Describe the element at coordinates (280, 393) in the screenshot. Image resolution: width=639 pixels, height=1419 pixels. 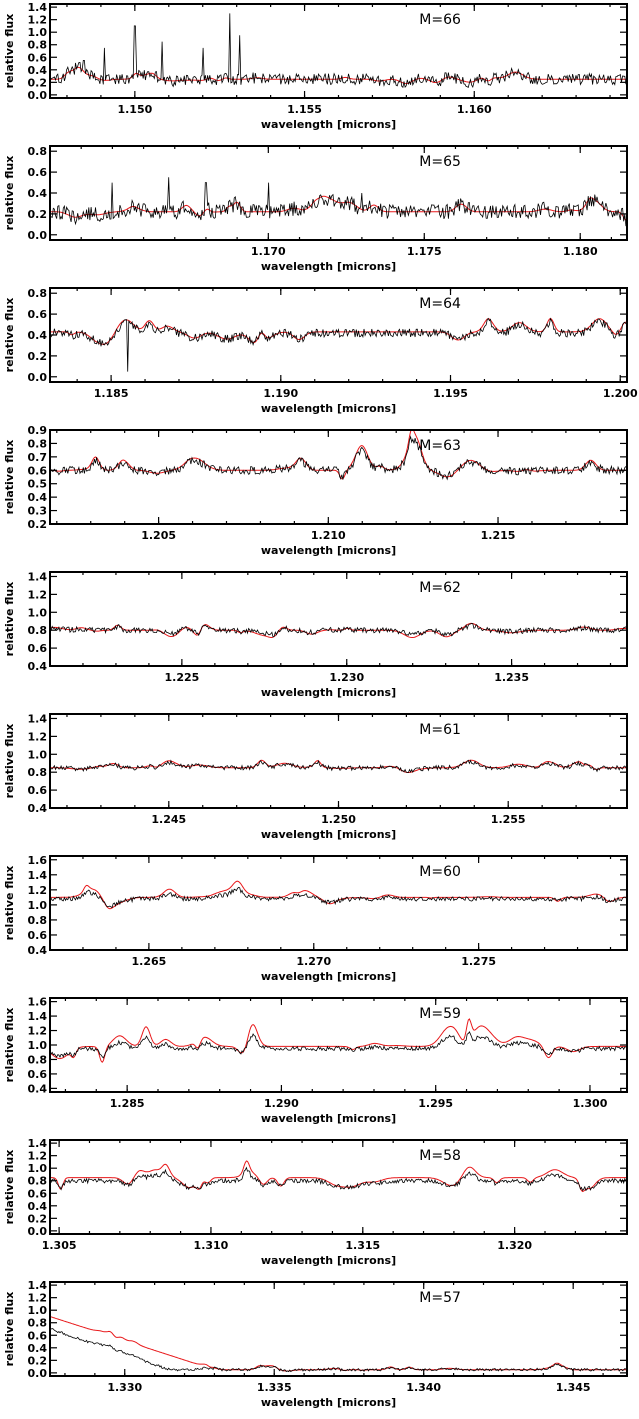
I see `x-tick-label: 1.190` at that location.